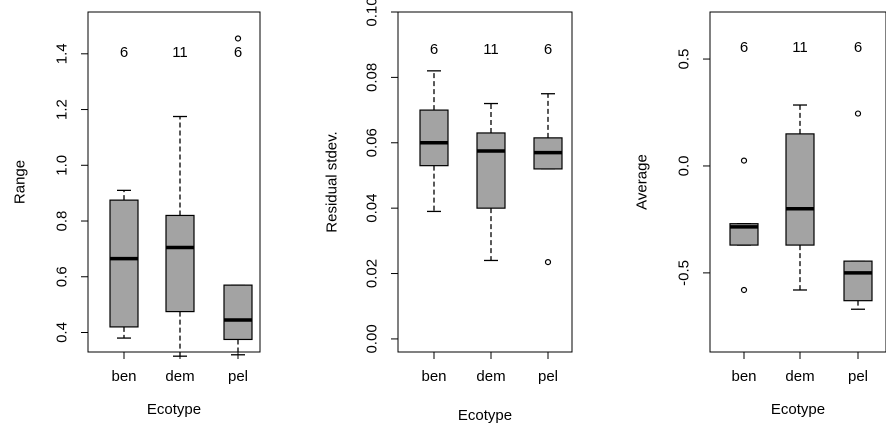 This screenshot has width=886, height=424. Describe the element at coordinates (332, 181) in the screenshot. I see `chart2-y-axis-title: Residual stdev.` at that location.